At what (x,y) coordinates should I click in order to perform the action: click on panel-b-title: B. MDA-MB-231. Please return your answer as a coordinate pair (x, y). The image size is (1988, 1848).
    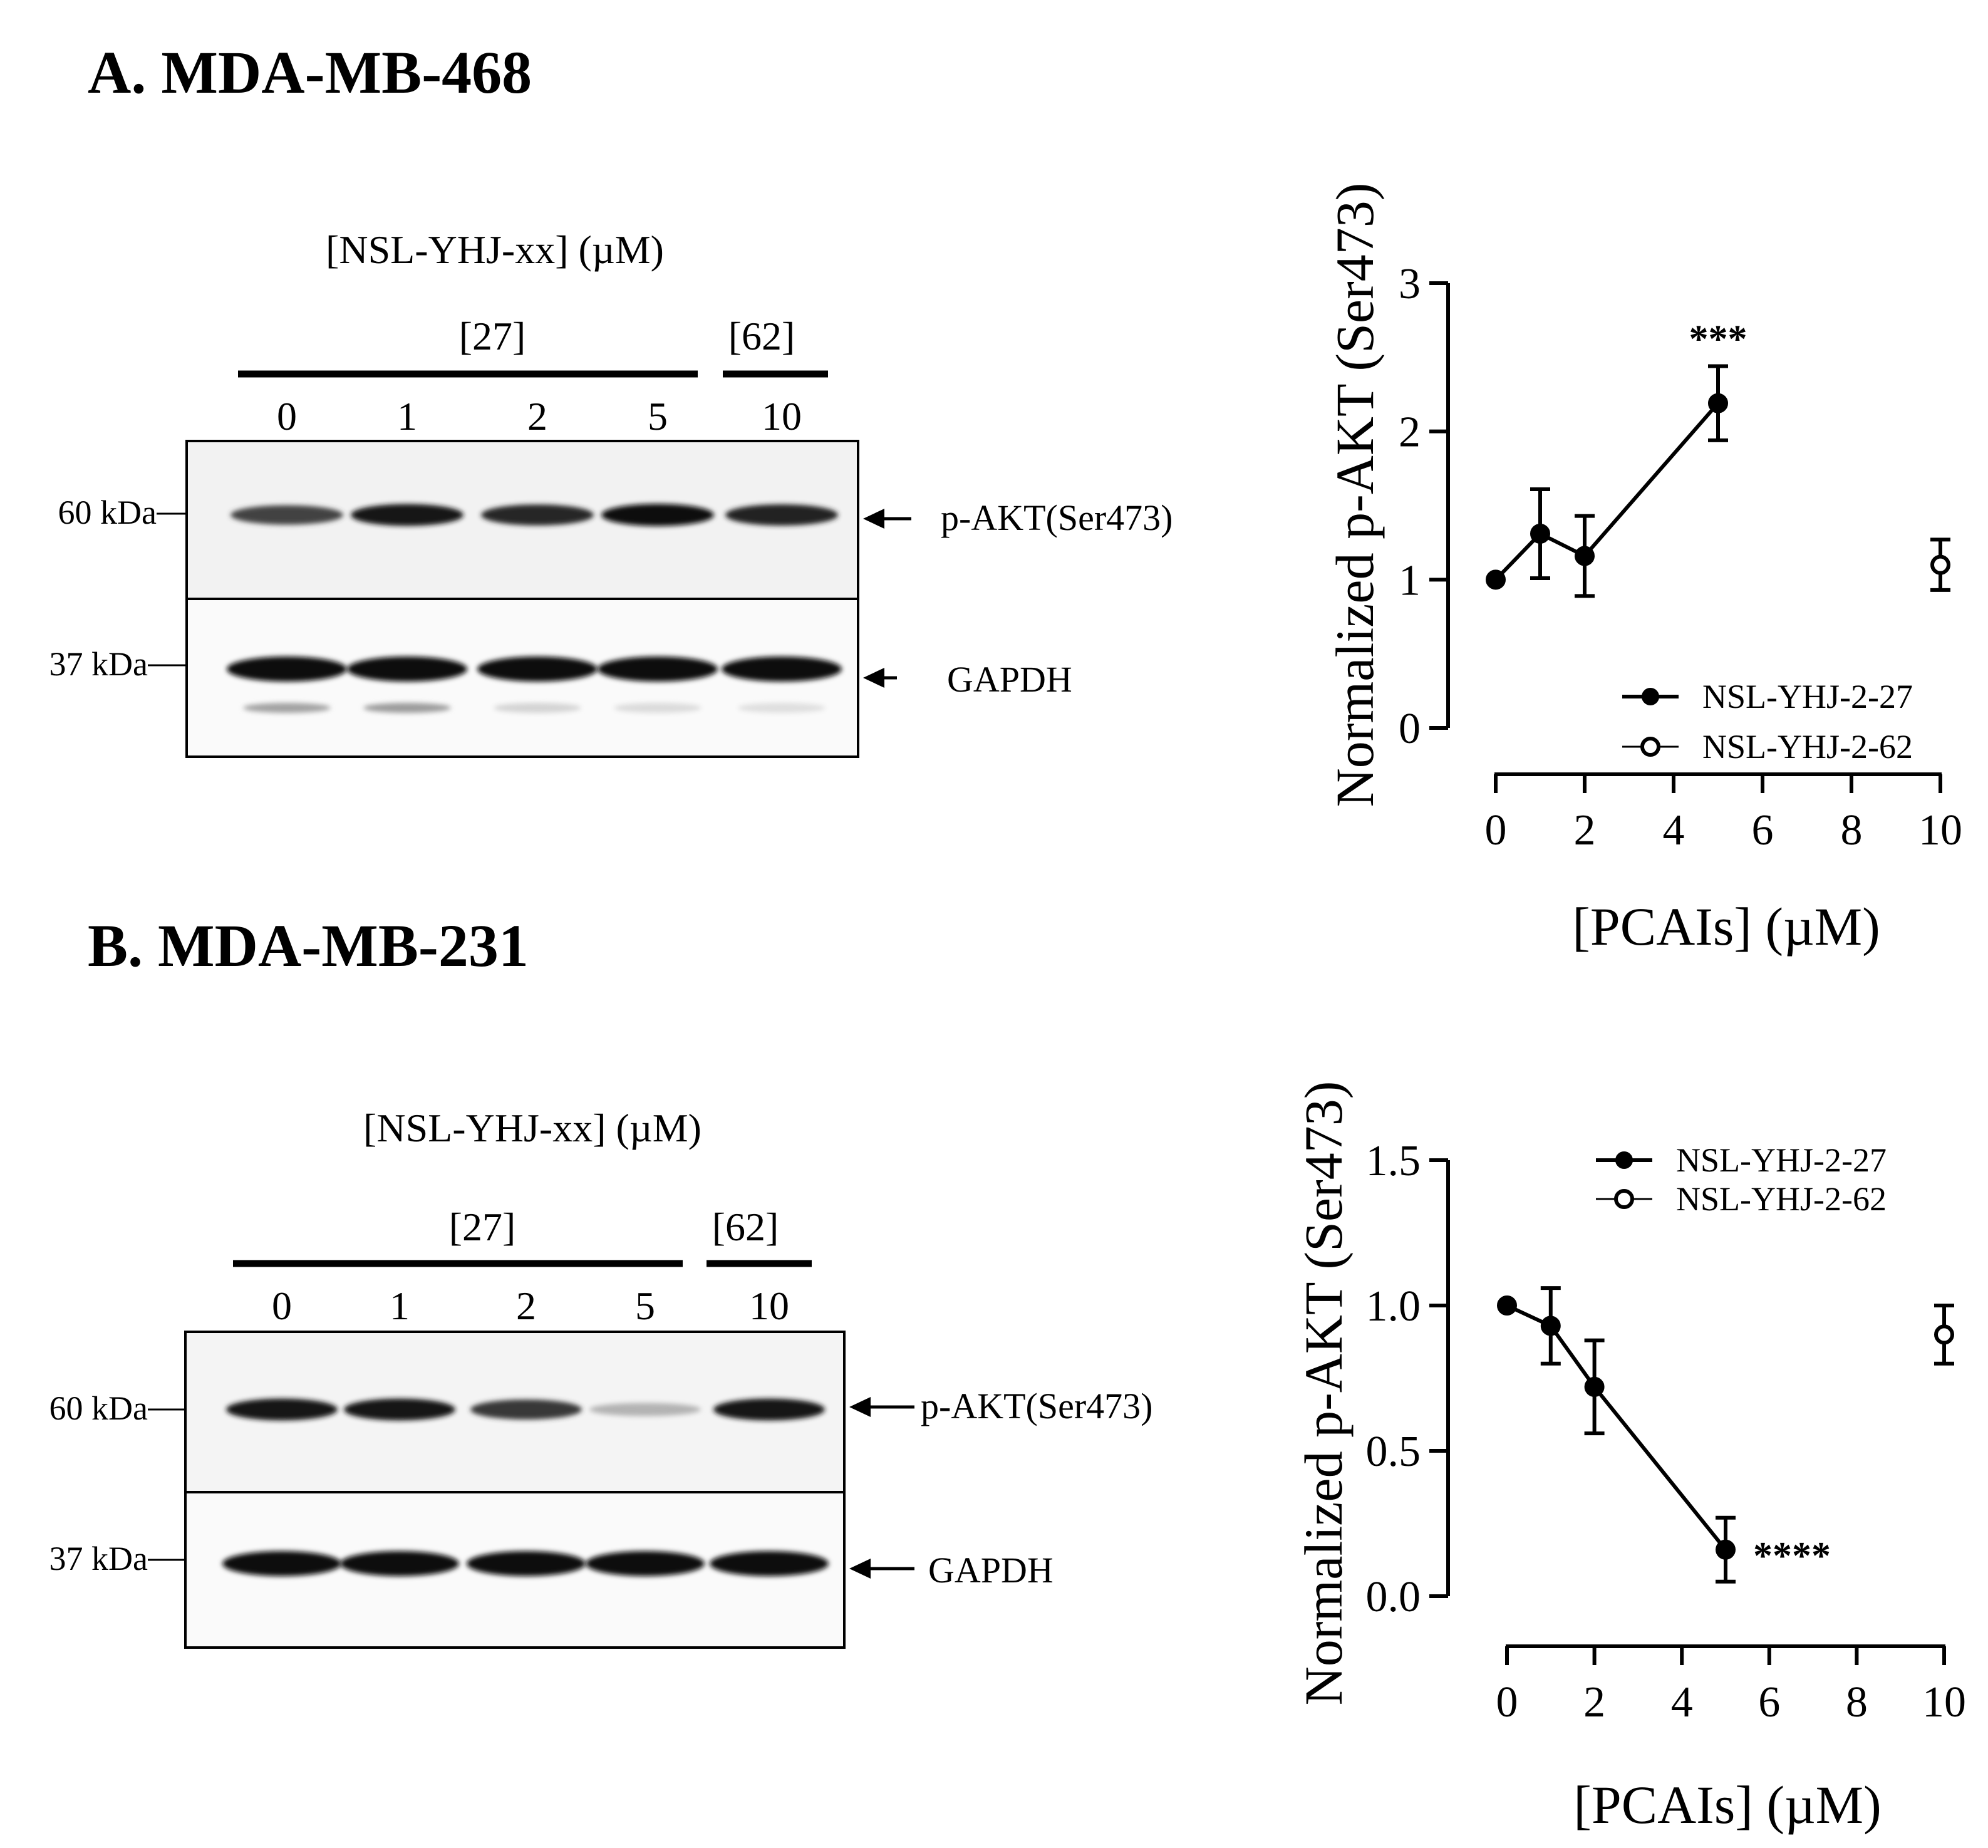
    Looking at the image, I should click on (308, 946).